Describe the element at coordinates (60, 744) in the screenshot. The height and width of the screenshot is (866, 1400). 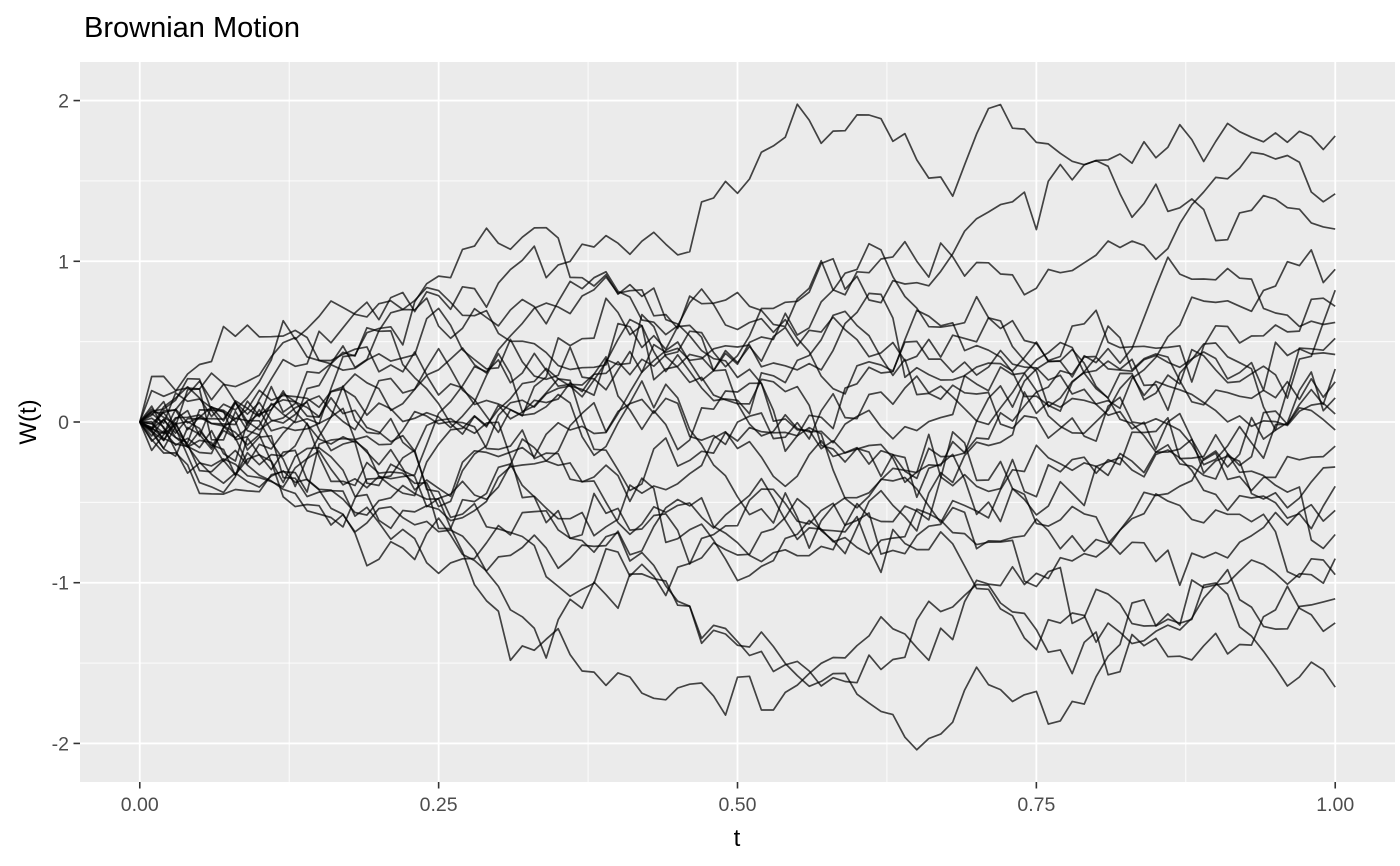
I see `y-tick-label: -2` at that location.